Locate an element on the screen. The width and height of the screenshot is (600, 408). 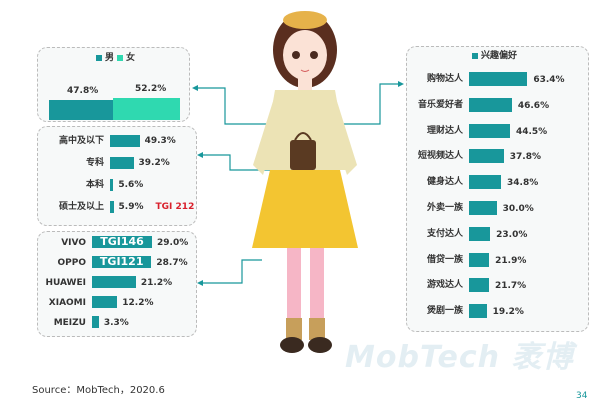
source-text: Source：MobTech，2020.6 is located at coordinates (98, 390).